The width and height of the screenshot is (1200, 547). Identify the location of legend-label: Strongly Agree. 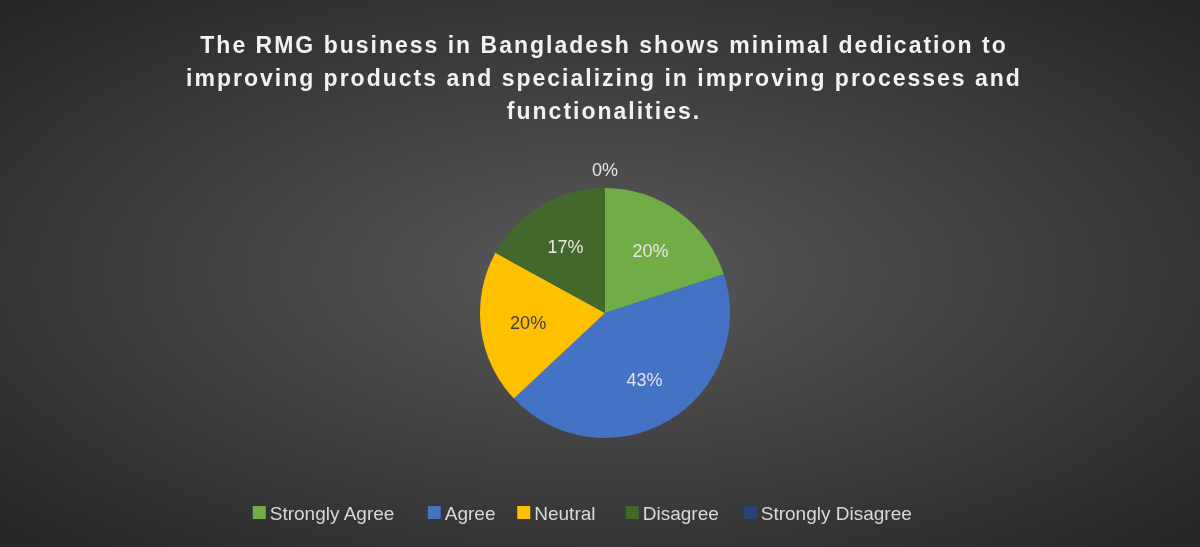
(332, 513).